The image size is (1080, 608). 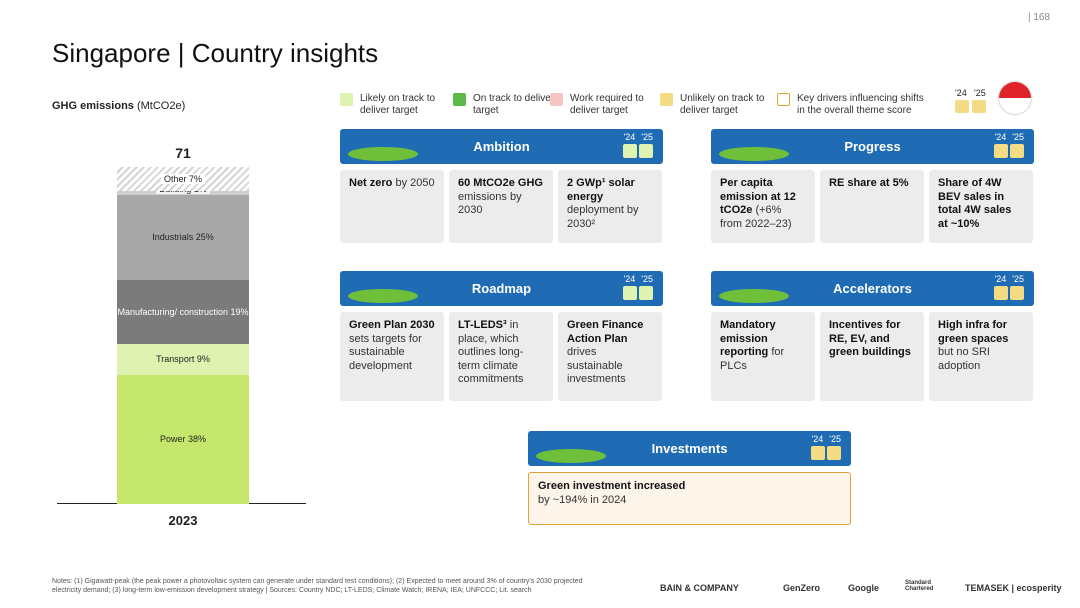 I want to click on card-text: drives sustainable investments, so click(x=596, y=365).